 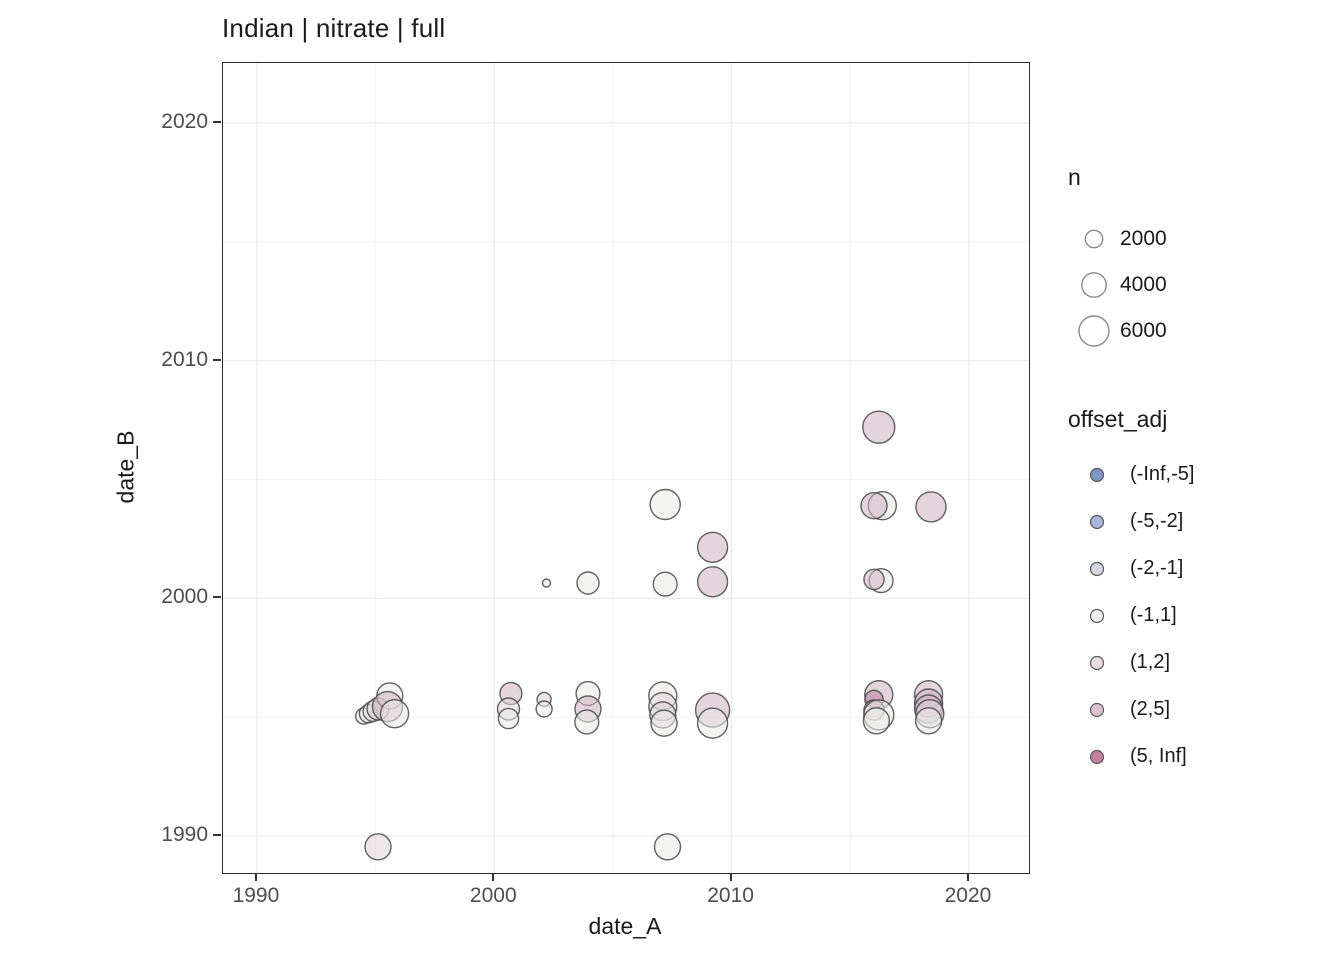 I want to click on color-legend-item: (-2,-1], so click(x=1131, y=568).